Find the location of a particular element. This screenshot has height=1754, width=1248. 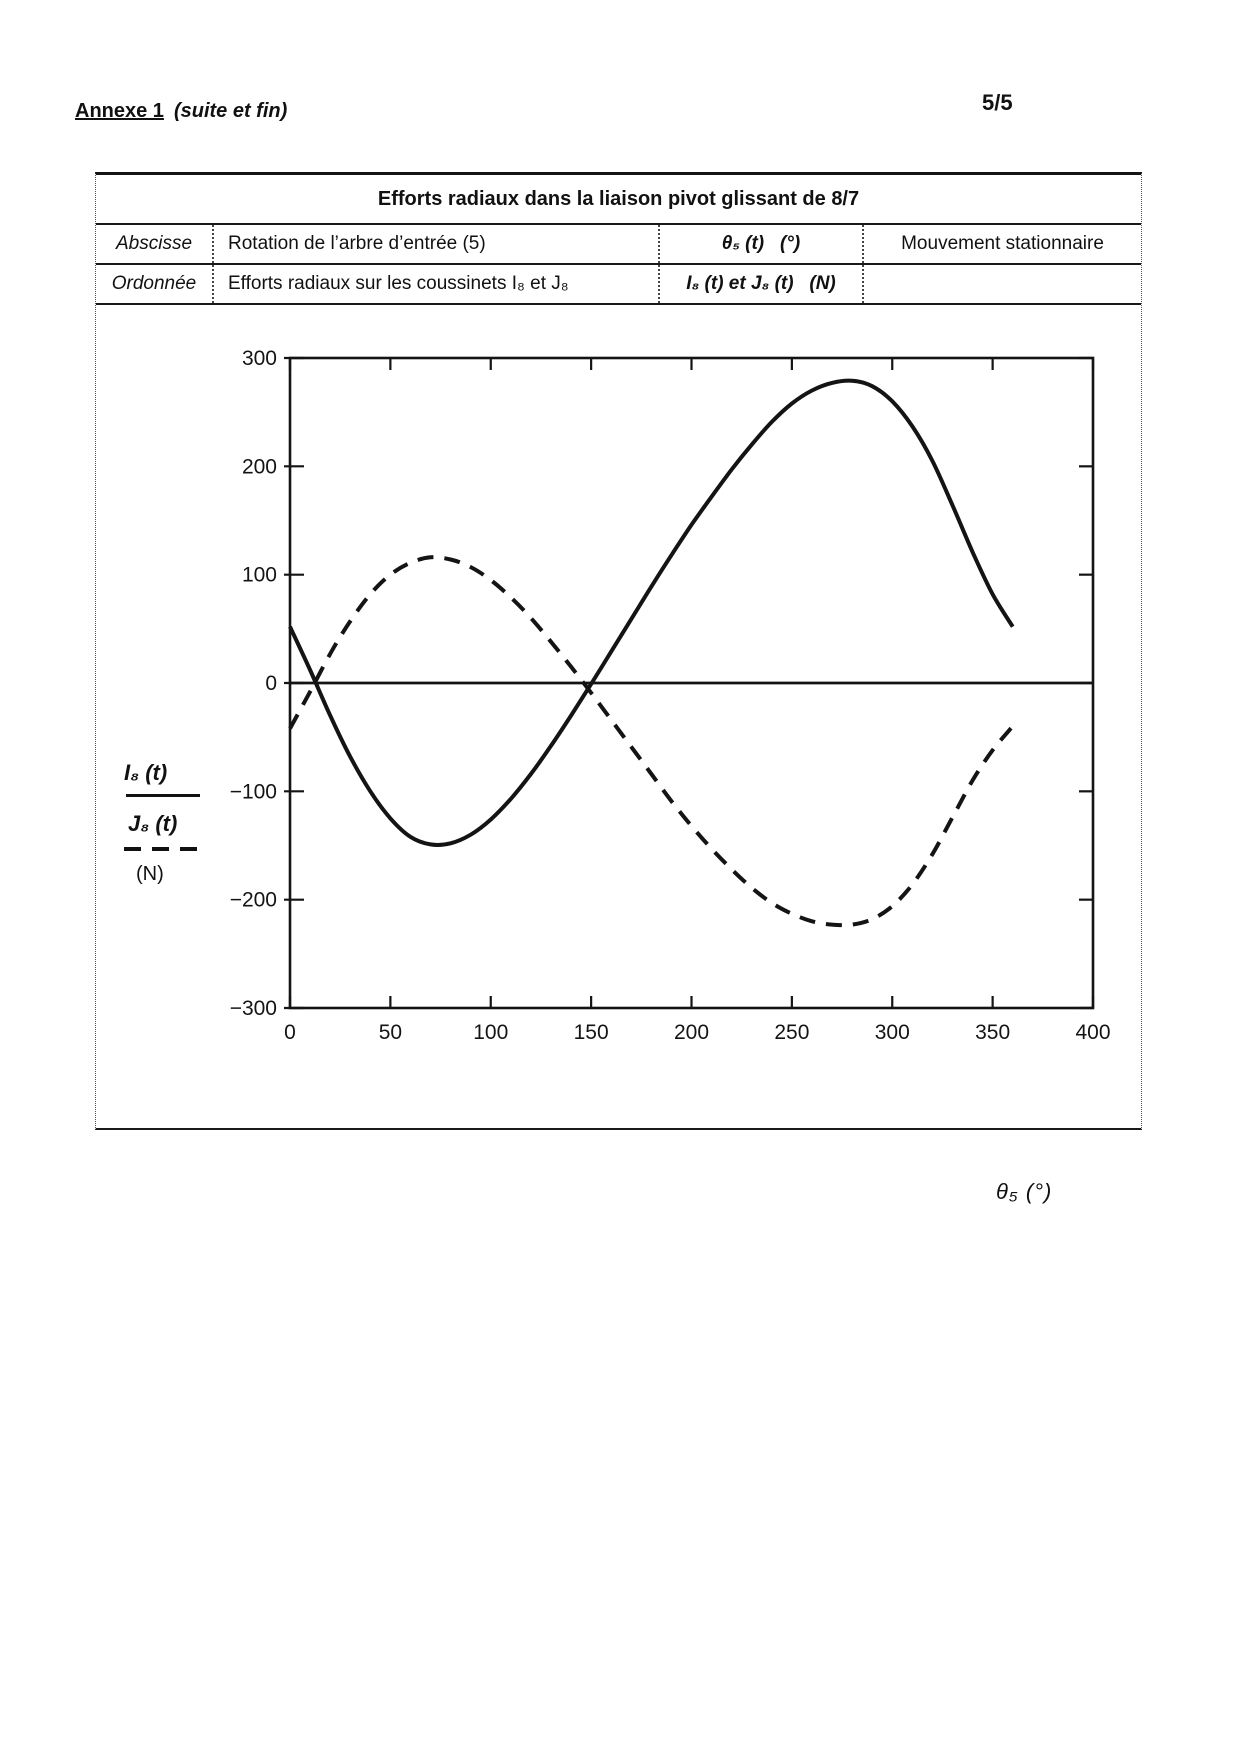

x-tick-label: 50 is located at coordinates (390, 1032).